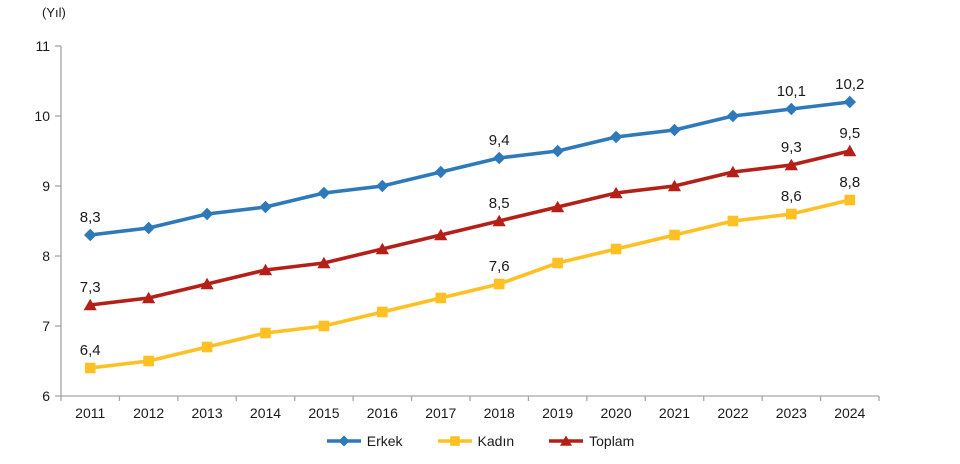 This screenshot has height=464, width=960. Describe the element at coordinates (849, 84) in the screenshot. I see `data-point-label: 10,2` at that location.